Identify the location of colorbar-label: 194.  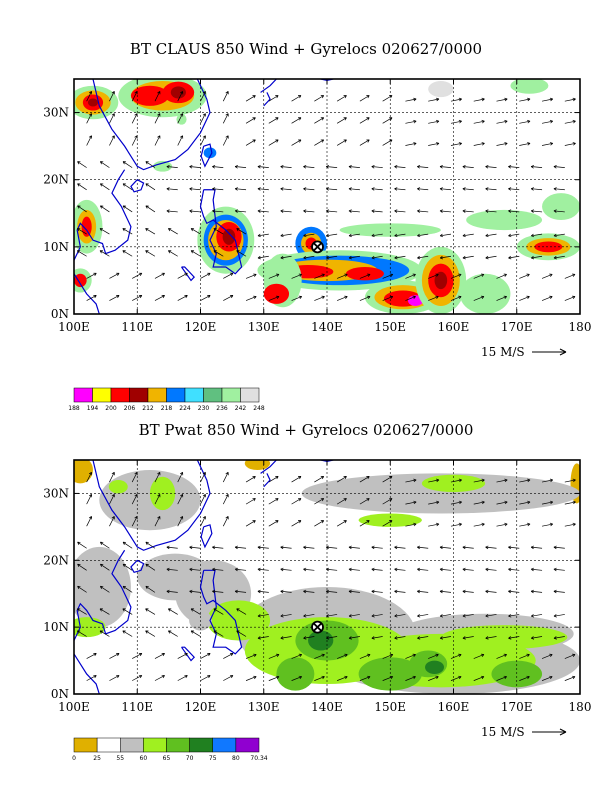
(93, 408).